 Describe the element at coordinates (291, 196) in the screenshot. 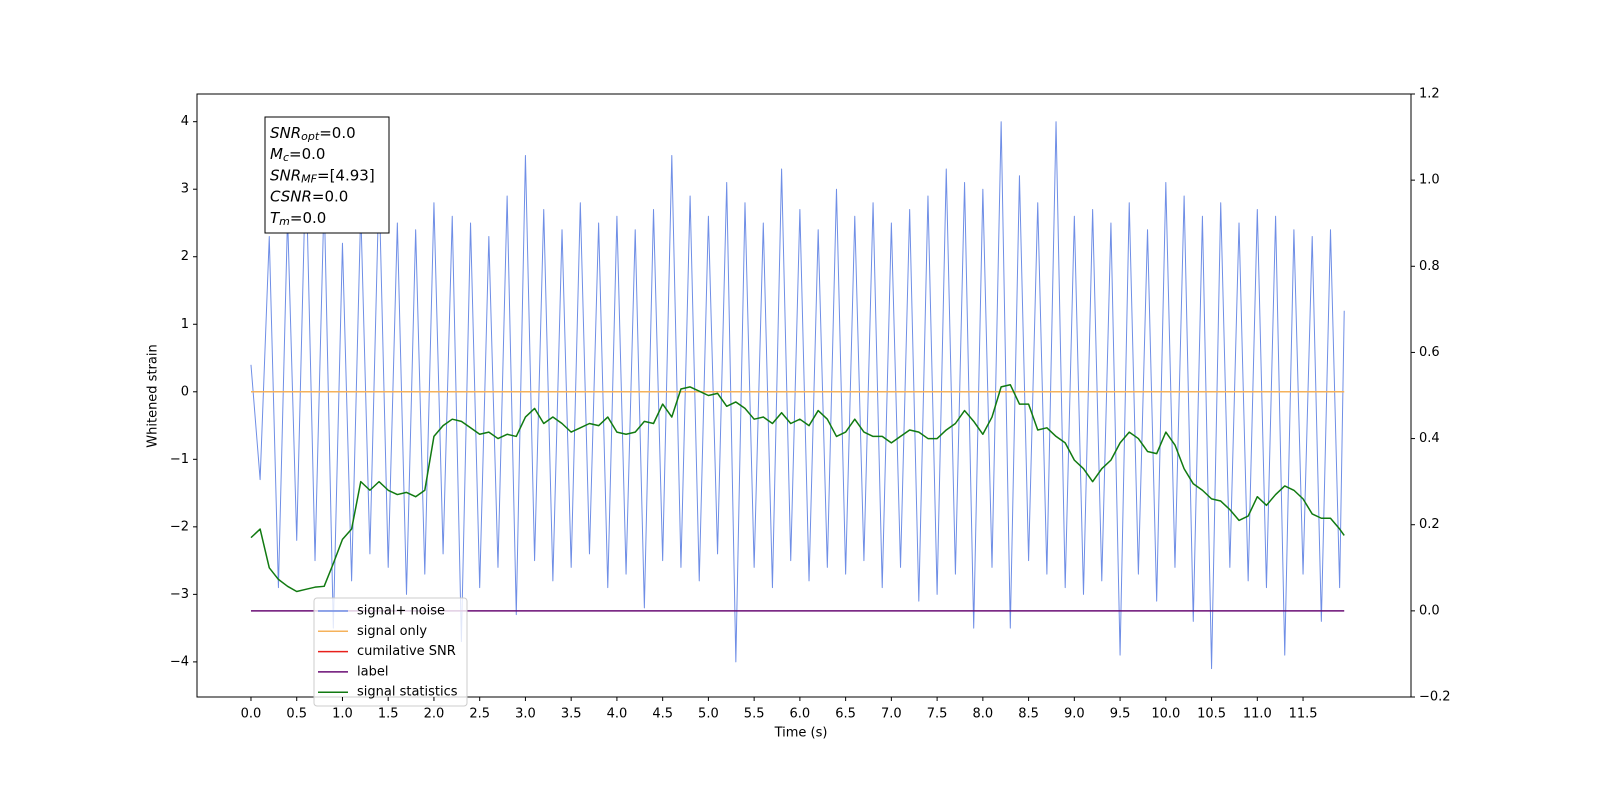

I see `annotation-symbol: CSNR` at that location.